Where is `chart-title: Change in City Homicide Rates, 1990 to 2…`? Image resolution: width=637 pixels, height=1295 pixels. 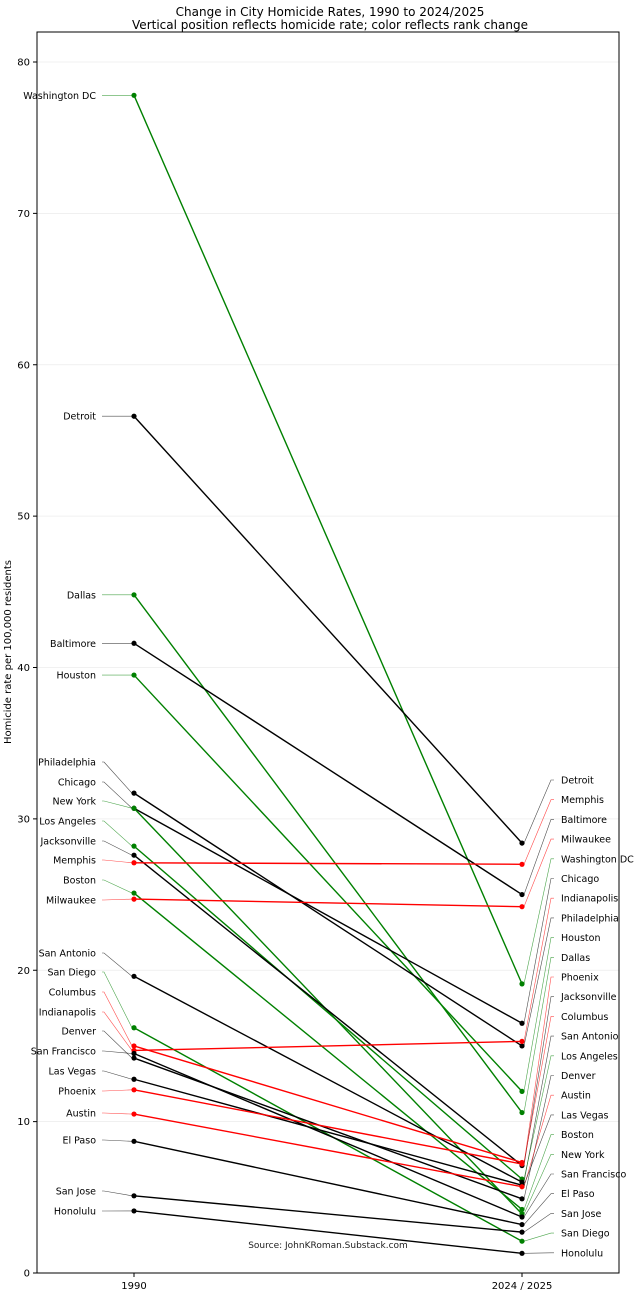
chart-title: Change in City Homicide Rates, 1990 to 2… is located at coordinates (330, 12).